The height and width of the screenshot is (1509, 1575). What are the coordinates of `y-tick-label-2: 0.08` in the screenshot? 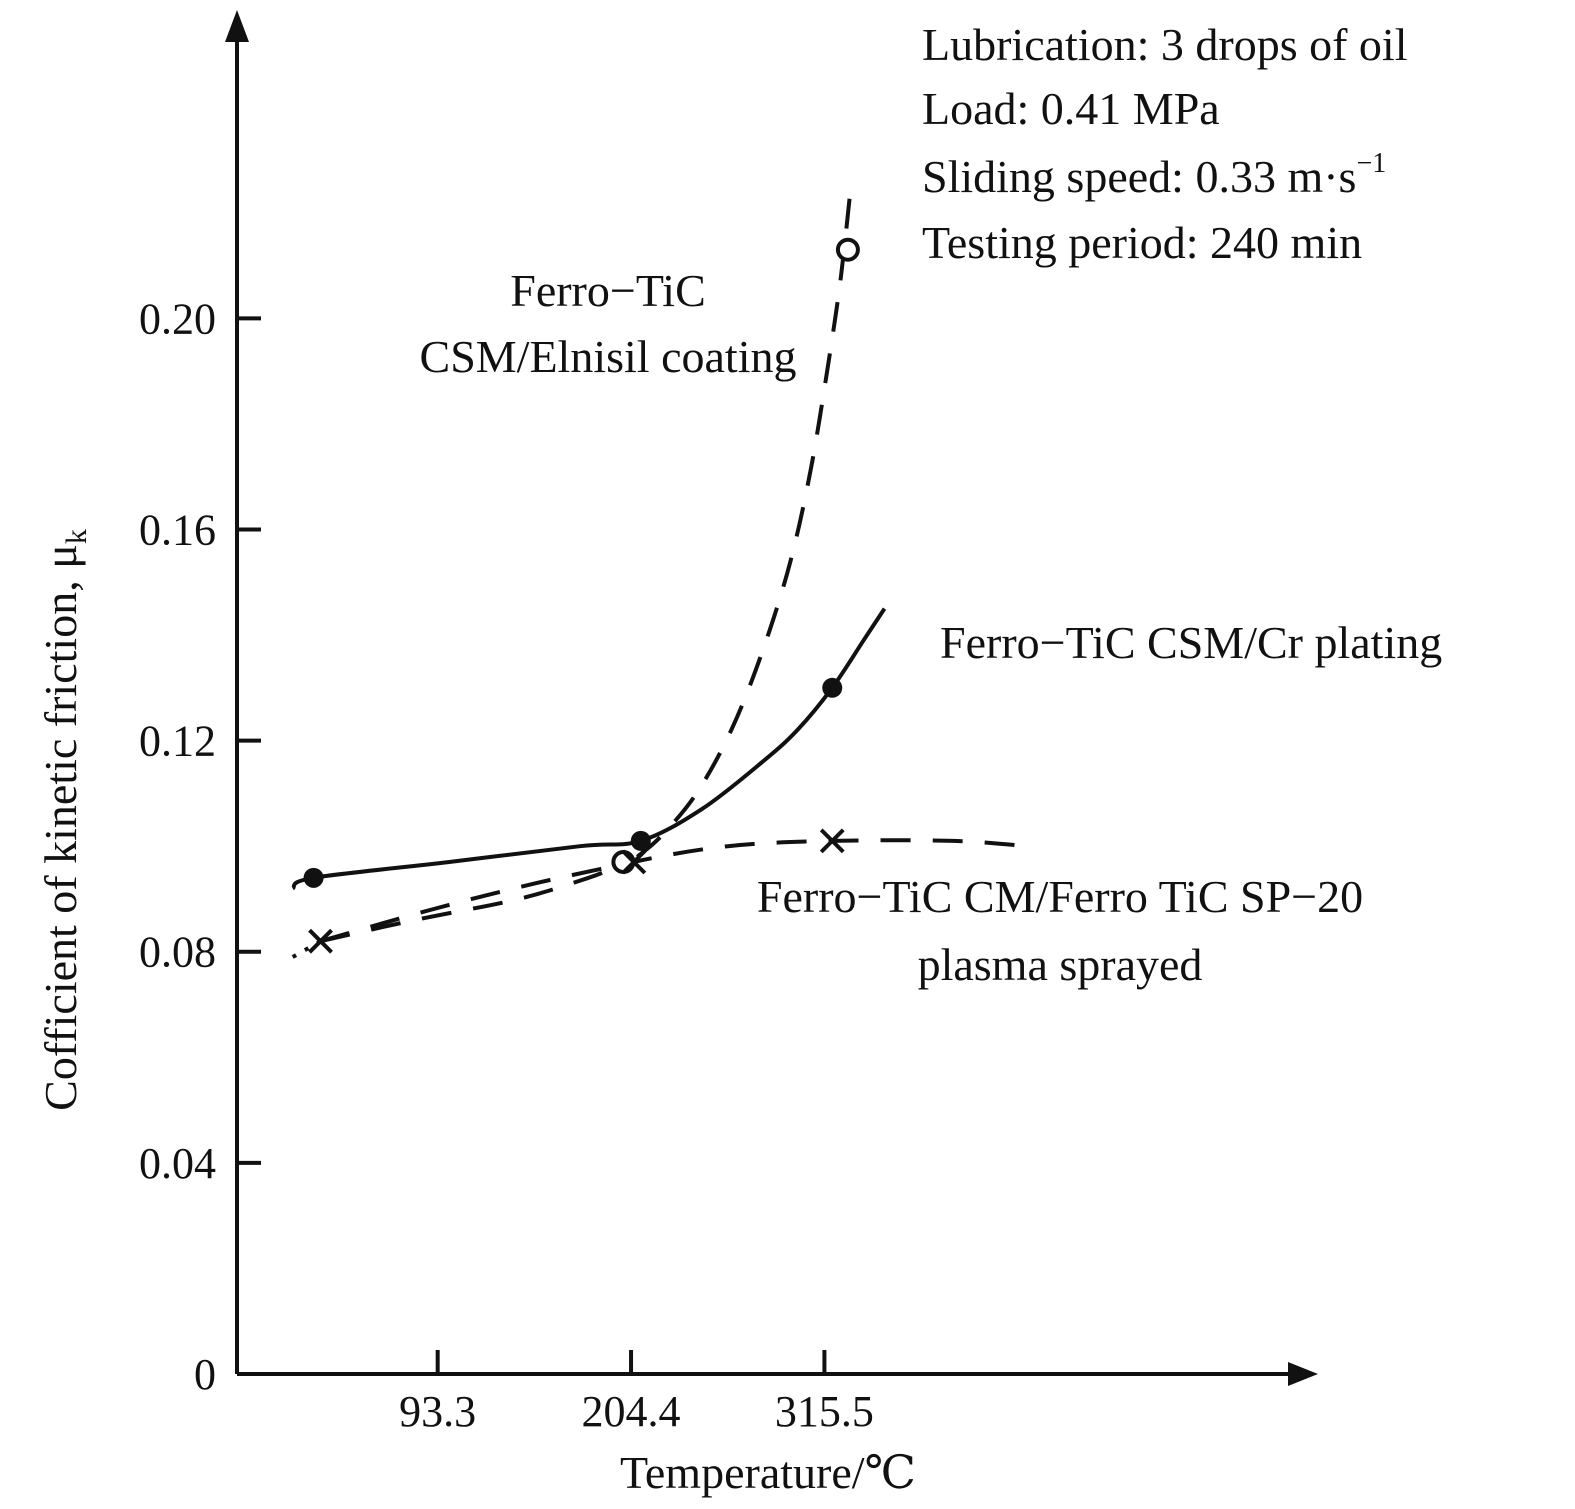 It's located at (177, 952).